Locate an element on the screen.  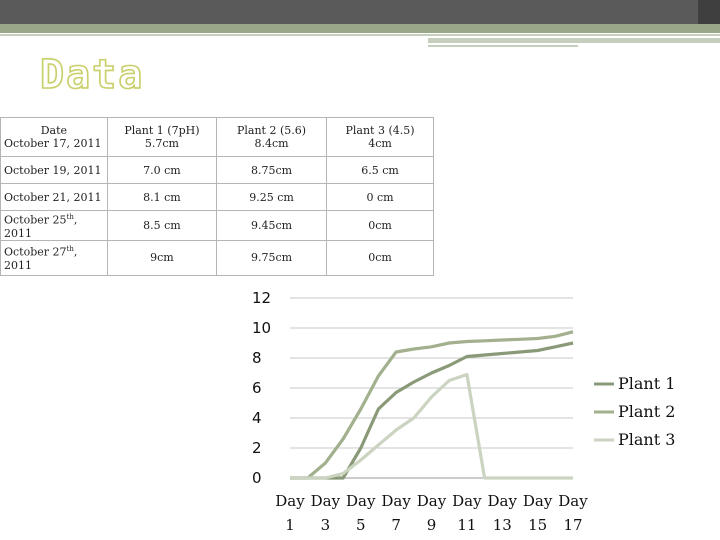
row-plant2: 8.75cm is located at coordinates (272, 170).